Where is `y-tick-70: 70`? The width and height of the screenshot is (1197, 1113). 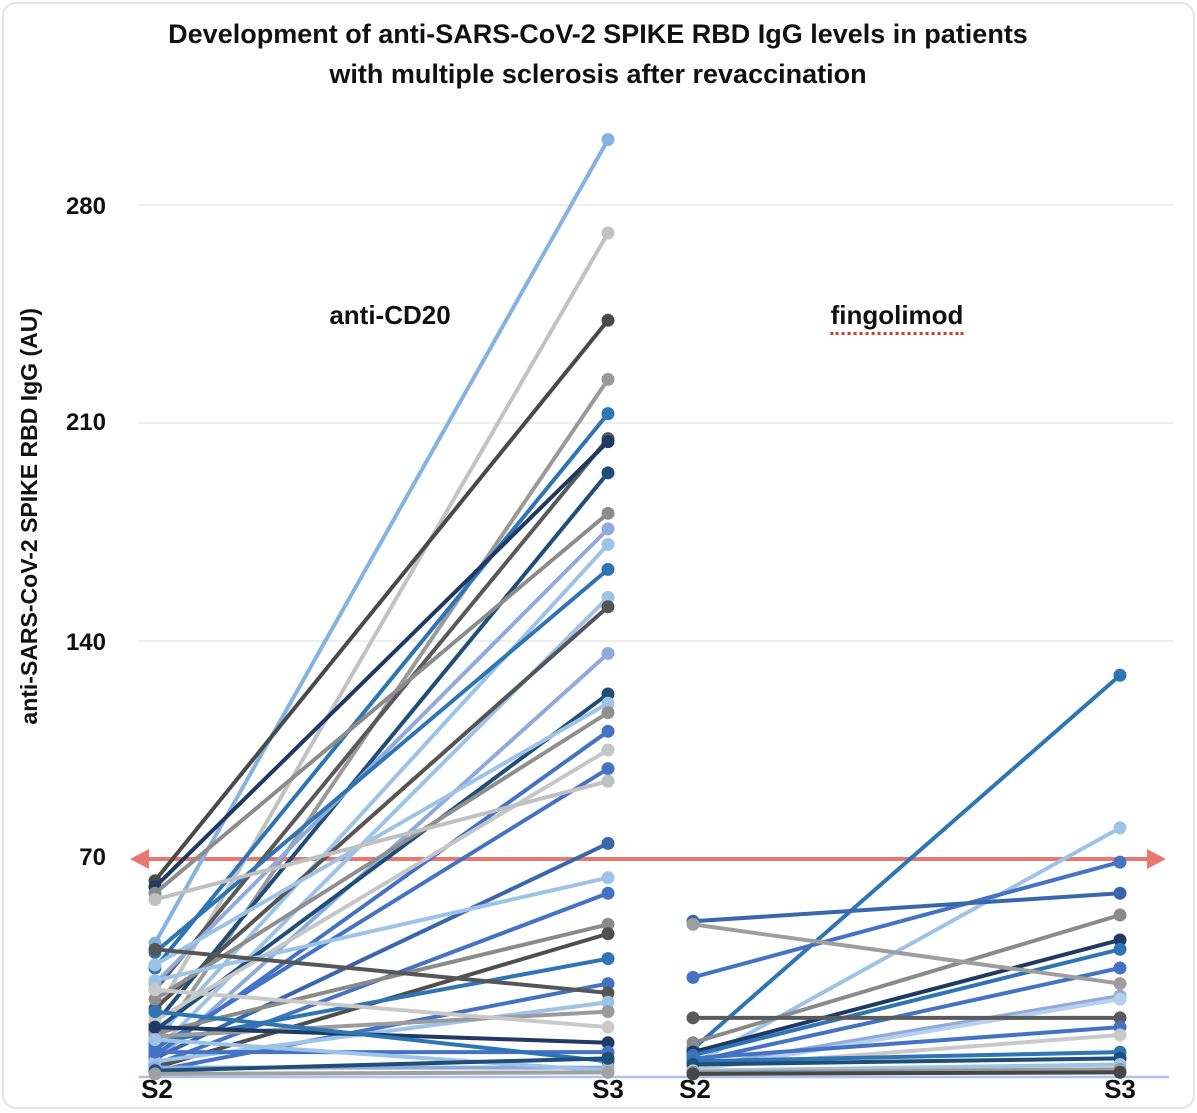 y-tick-70: 70 is located at coordinates (92, 857).